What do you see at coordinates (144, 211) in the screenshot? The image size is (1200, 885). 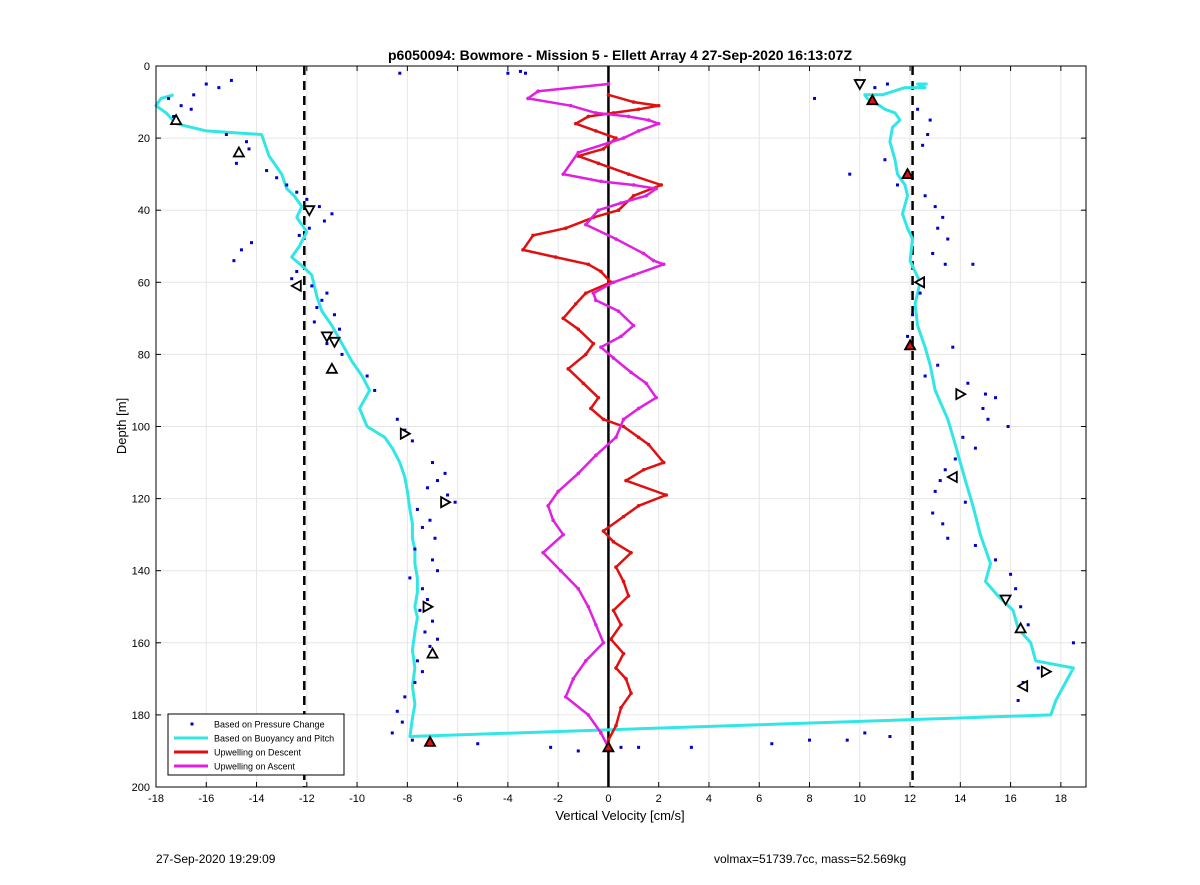 I see `y-tick-label: 40` at bounding box center [144, 211].